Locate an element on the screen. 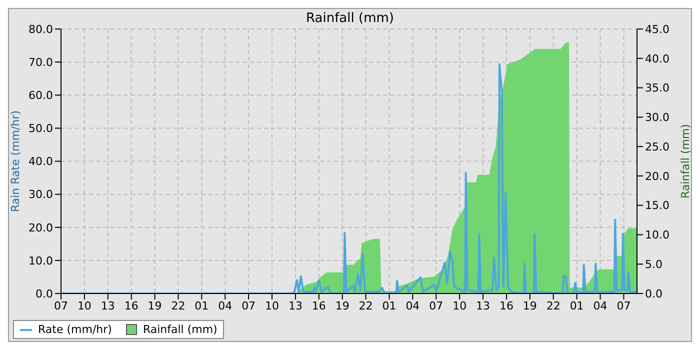 The image size is (700, 350). y-tick-label: 30.0 is located at coordinates (40, 195).